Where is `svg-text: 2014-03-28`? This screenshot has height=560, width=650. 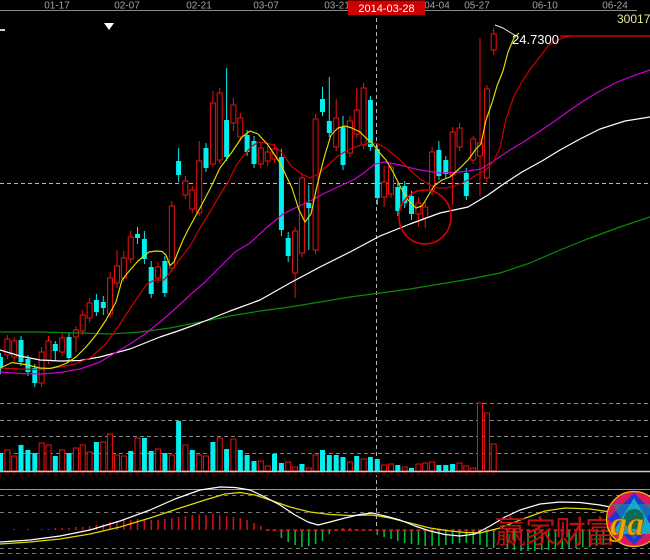
svg-text: 2014-03-28 is located at coordinates (386, 9).